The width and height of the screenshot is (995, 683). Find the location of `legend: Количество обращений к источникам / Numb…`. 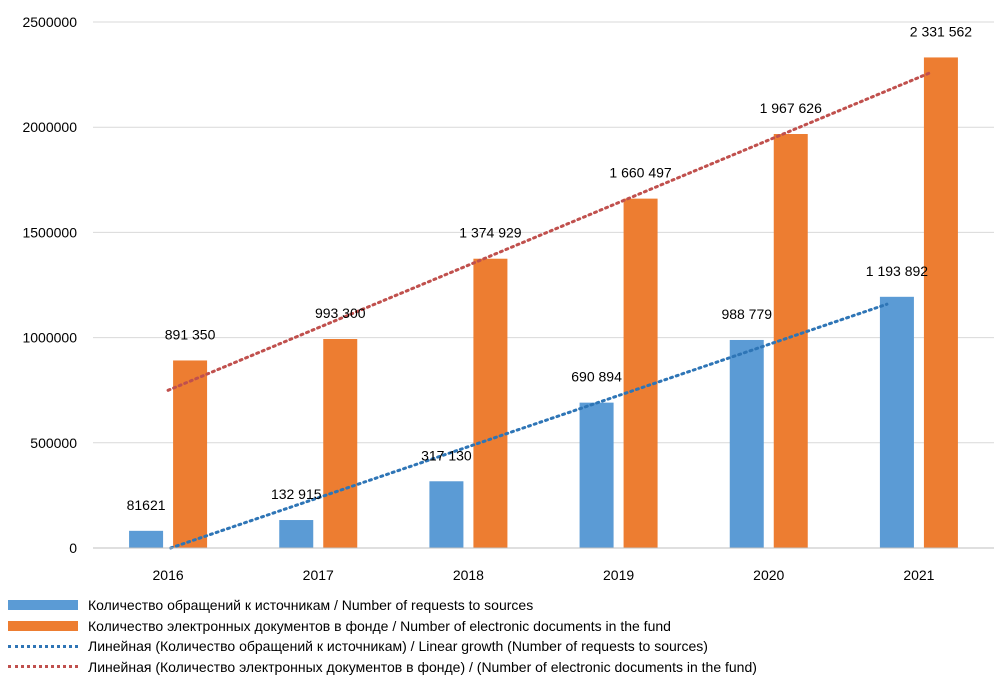

legend: Количество обращений к источникам / Numb… is located at coordinates (382, 636).